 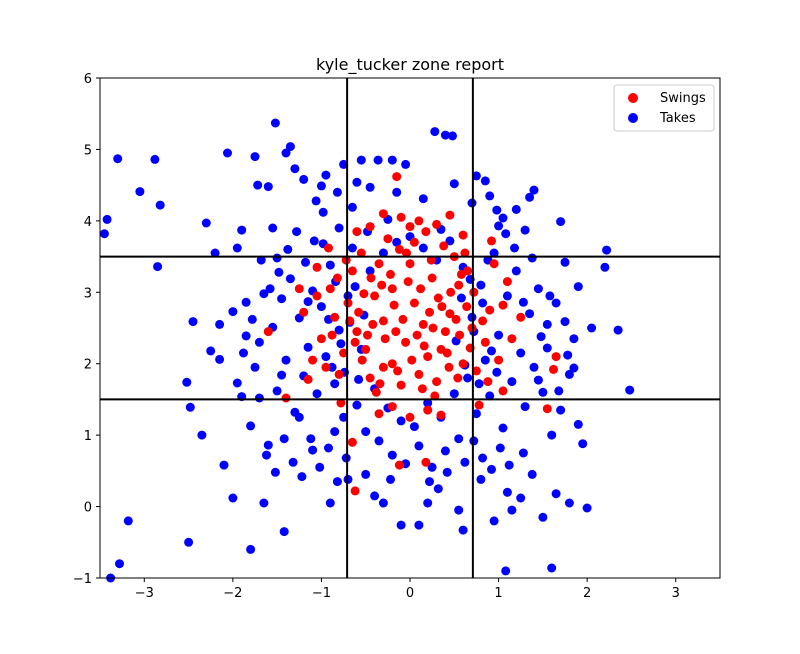 I want to click on legend-label-takes: Takes, so click(x=677, y=118).